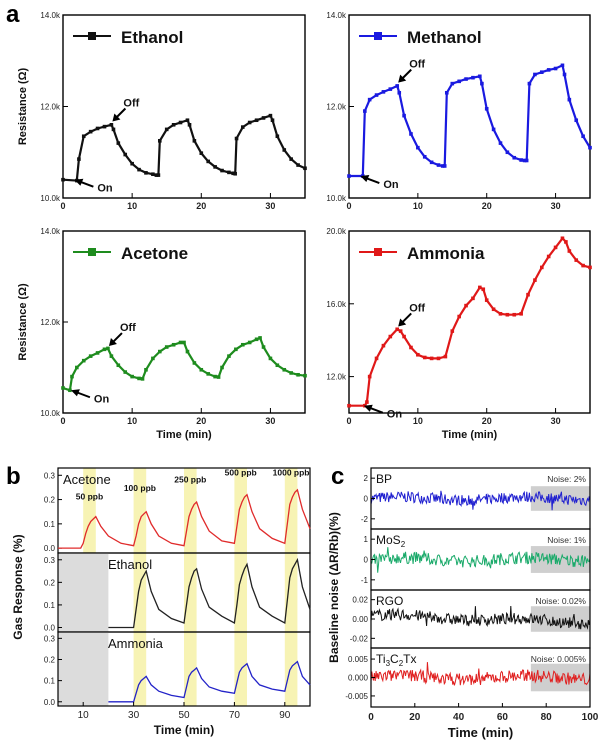 The image size is (600, 745). What do you see at coordinates (366, 499) in the screenshot?
I see `y-tick-label: 0` at bounding box center [366, 499].